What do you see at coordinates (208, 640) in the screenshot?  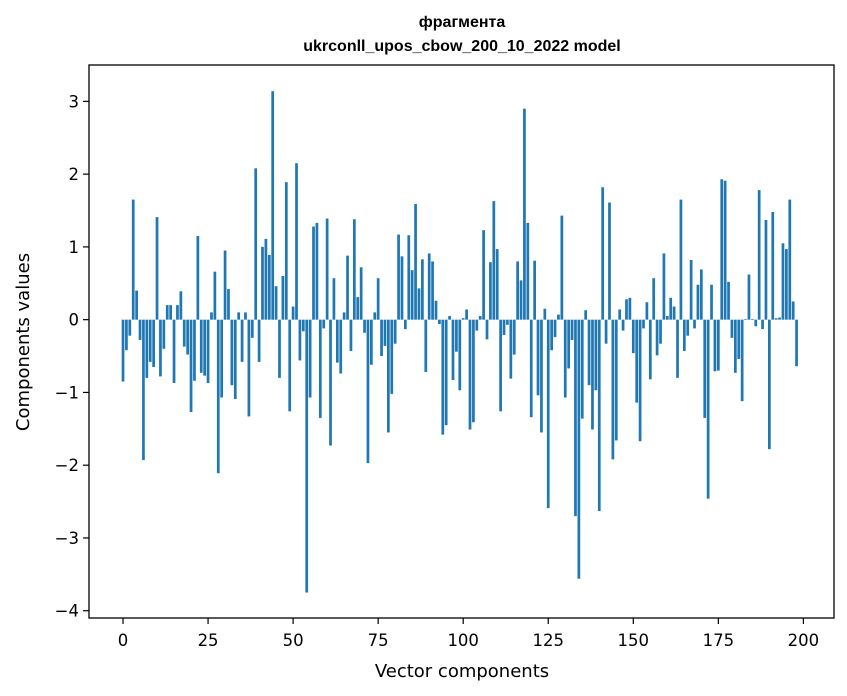 I see `x-tick-label: 25` at bounding box center [208, 640].